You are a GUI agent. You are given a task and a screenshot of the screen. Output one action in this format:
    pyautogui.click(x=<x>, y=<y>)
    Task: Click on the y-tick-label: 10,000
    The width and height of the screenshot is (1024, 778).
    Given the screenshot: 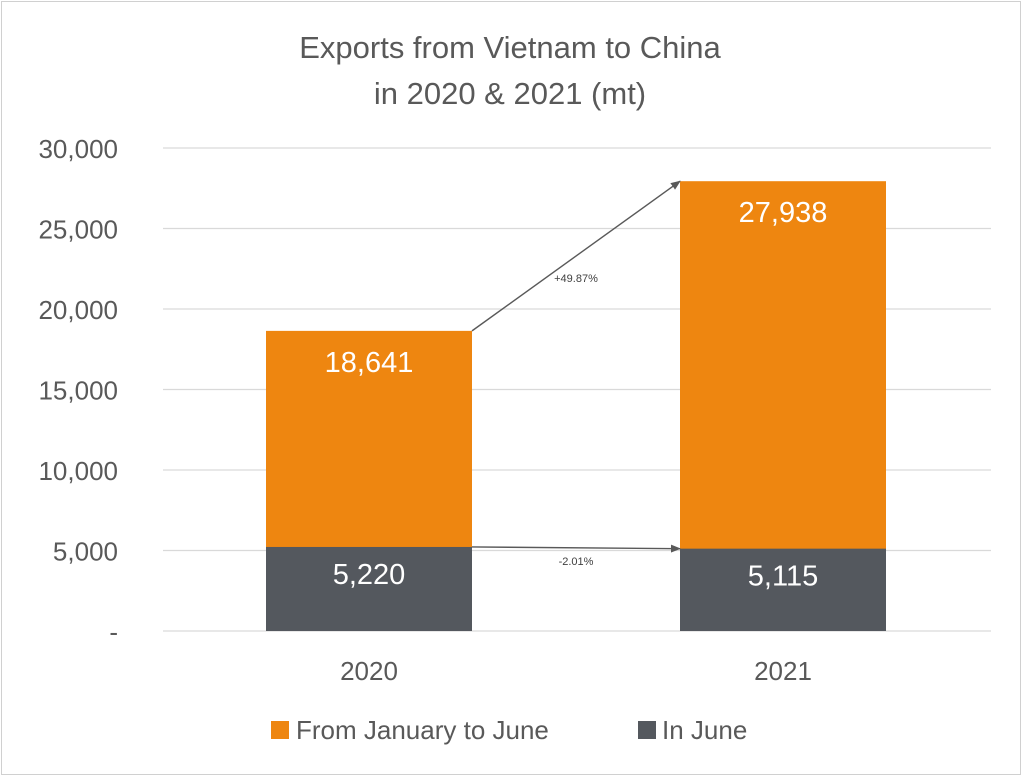 What is the action you would take?
    pyautogui.click(x=78, y=471)
    